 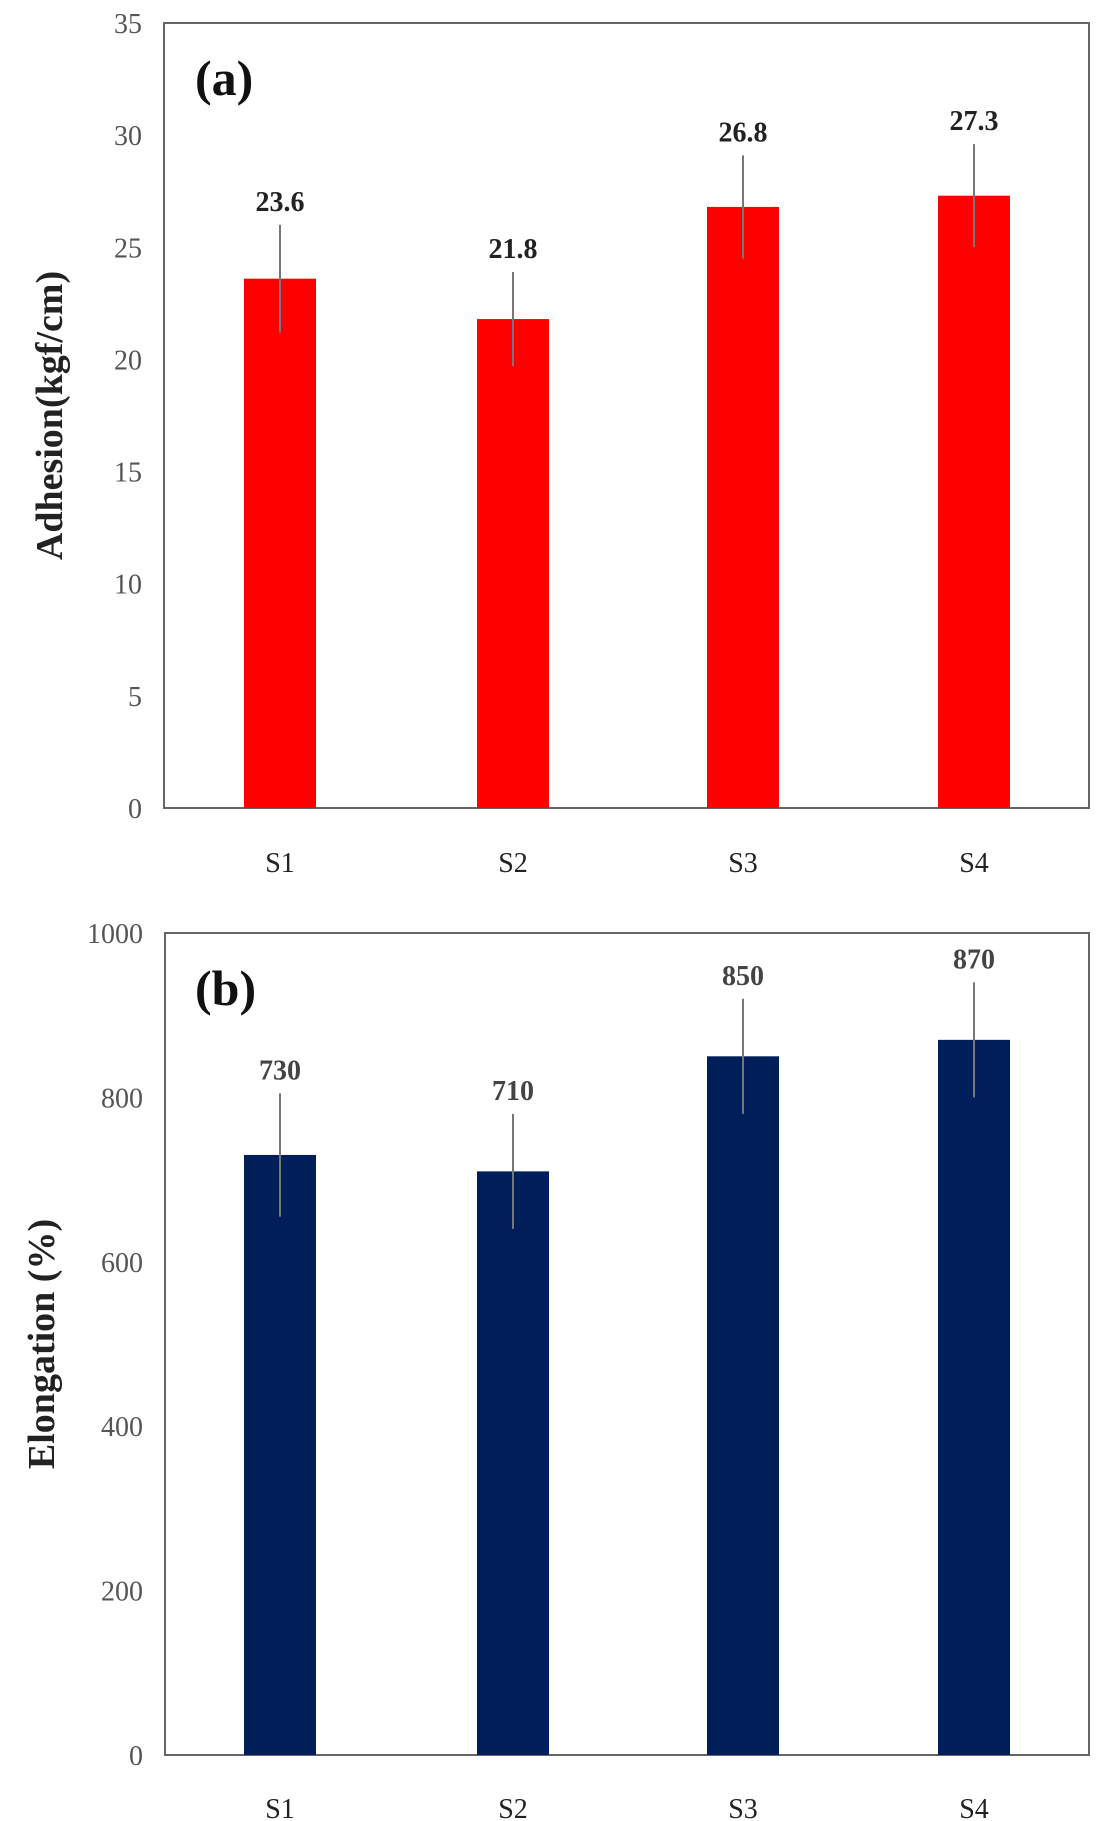 I want to click on y-tick-label: 600, so click(x=122, y=1263).